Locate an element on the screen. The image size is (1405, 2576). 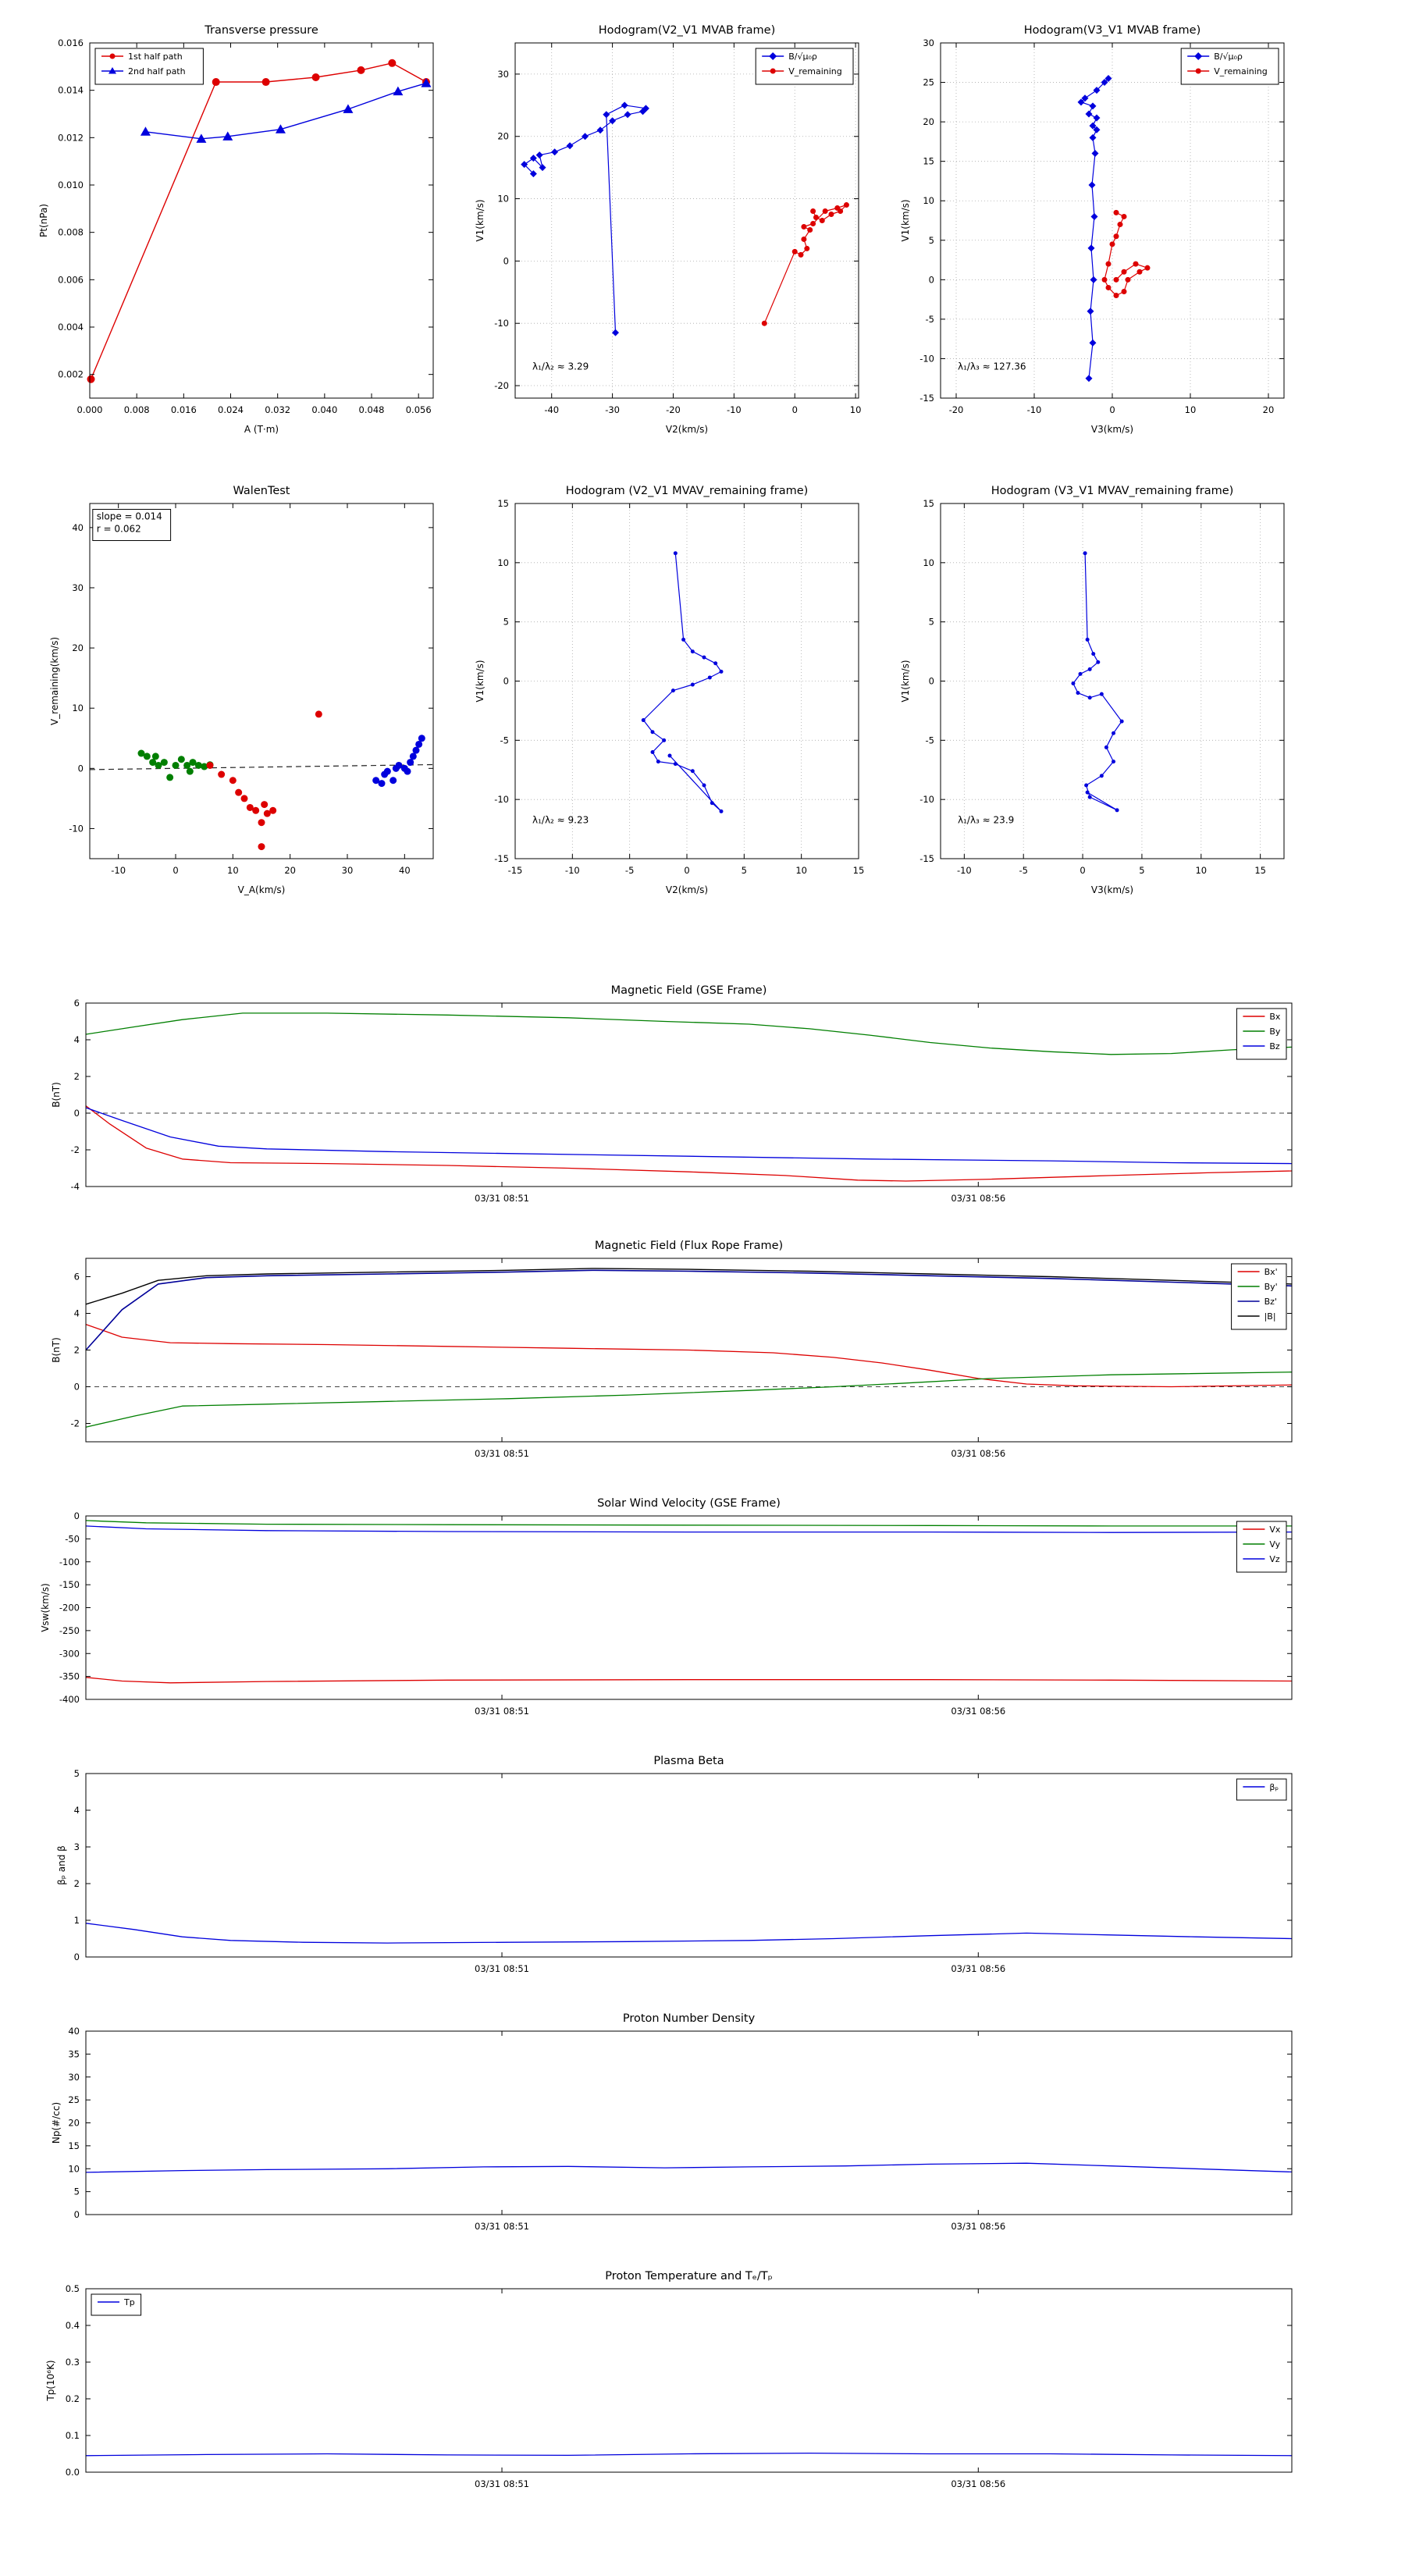
y-tick-label: 2 is located at coordinates (77, 1350).